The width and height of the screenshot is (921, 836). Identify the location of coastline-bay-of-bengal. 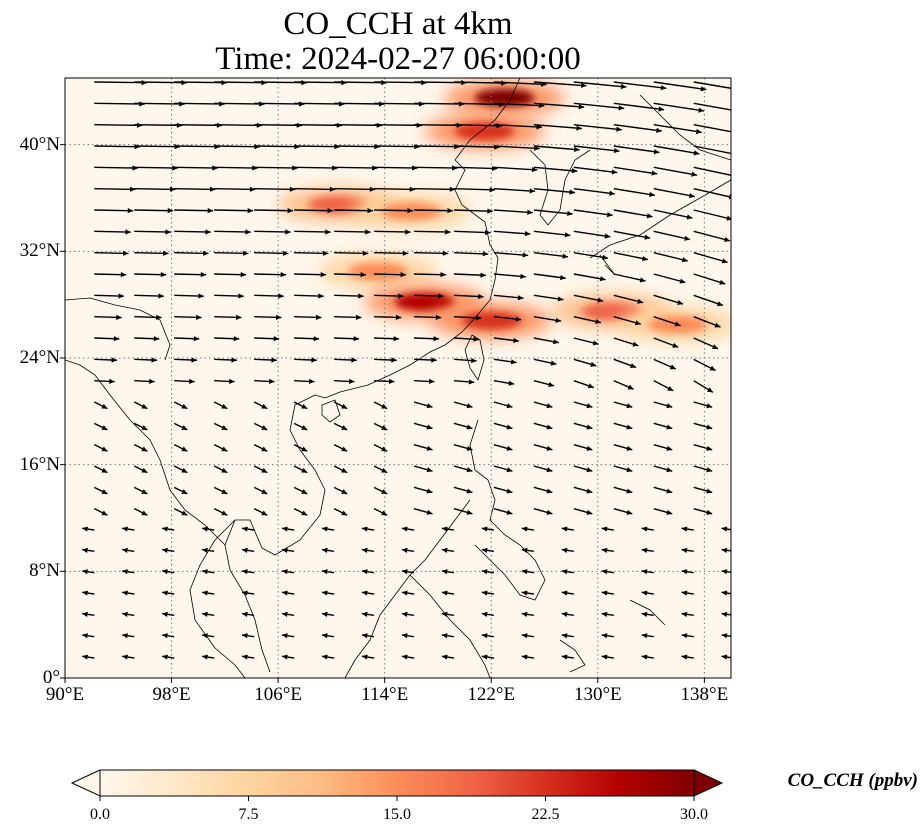
(118, 329).